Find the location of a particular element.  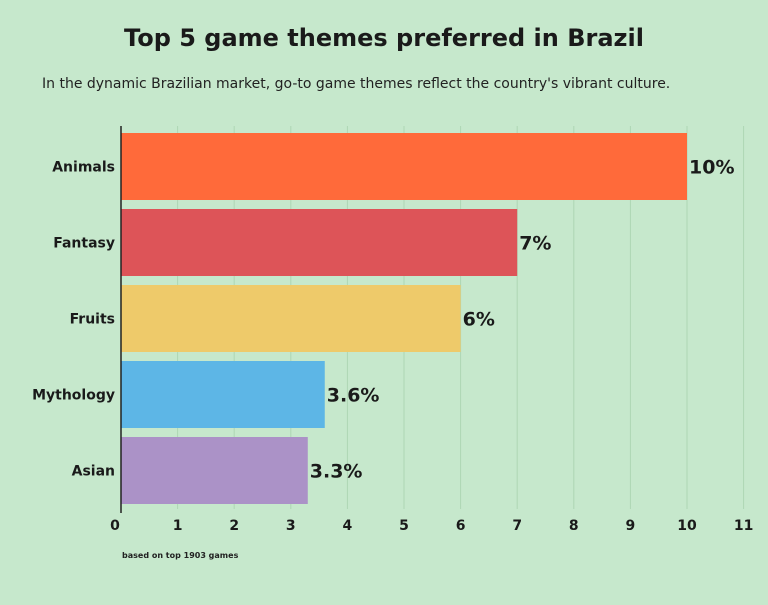

value-label: 10% is located at coordinates (711, 168).